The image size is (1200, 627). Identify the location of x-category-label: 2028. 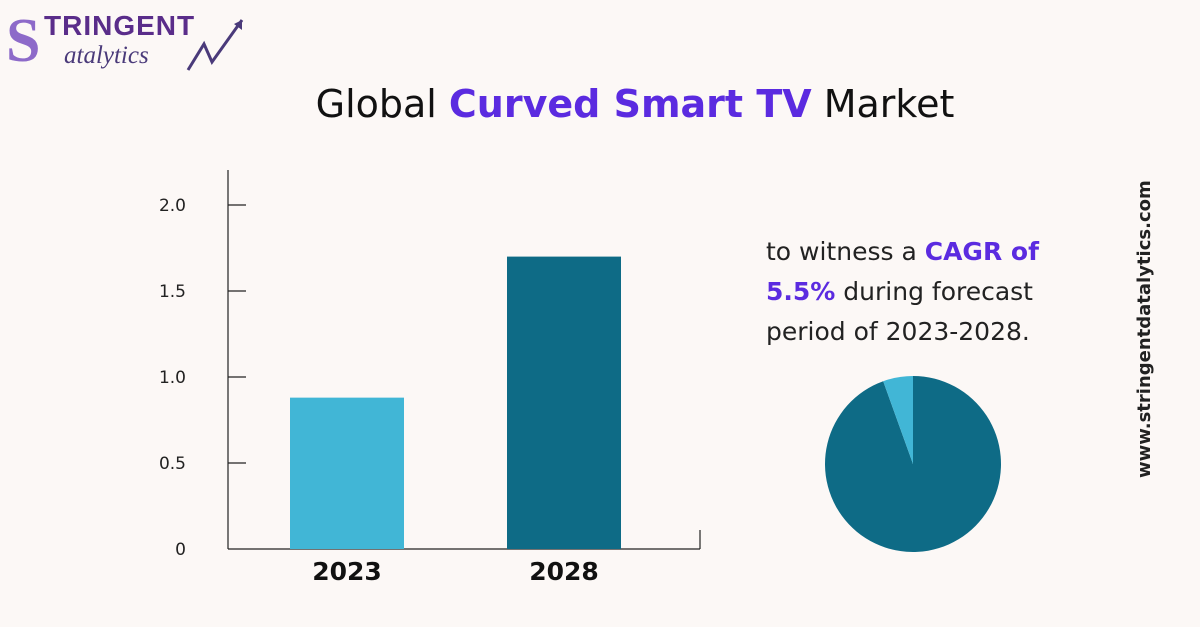
(564, 571).